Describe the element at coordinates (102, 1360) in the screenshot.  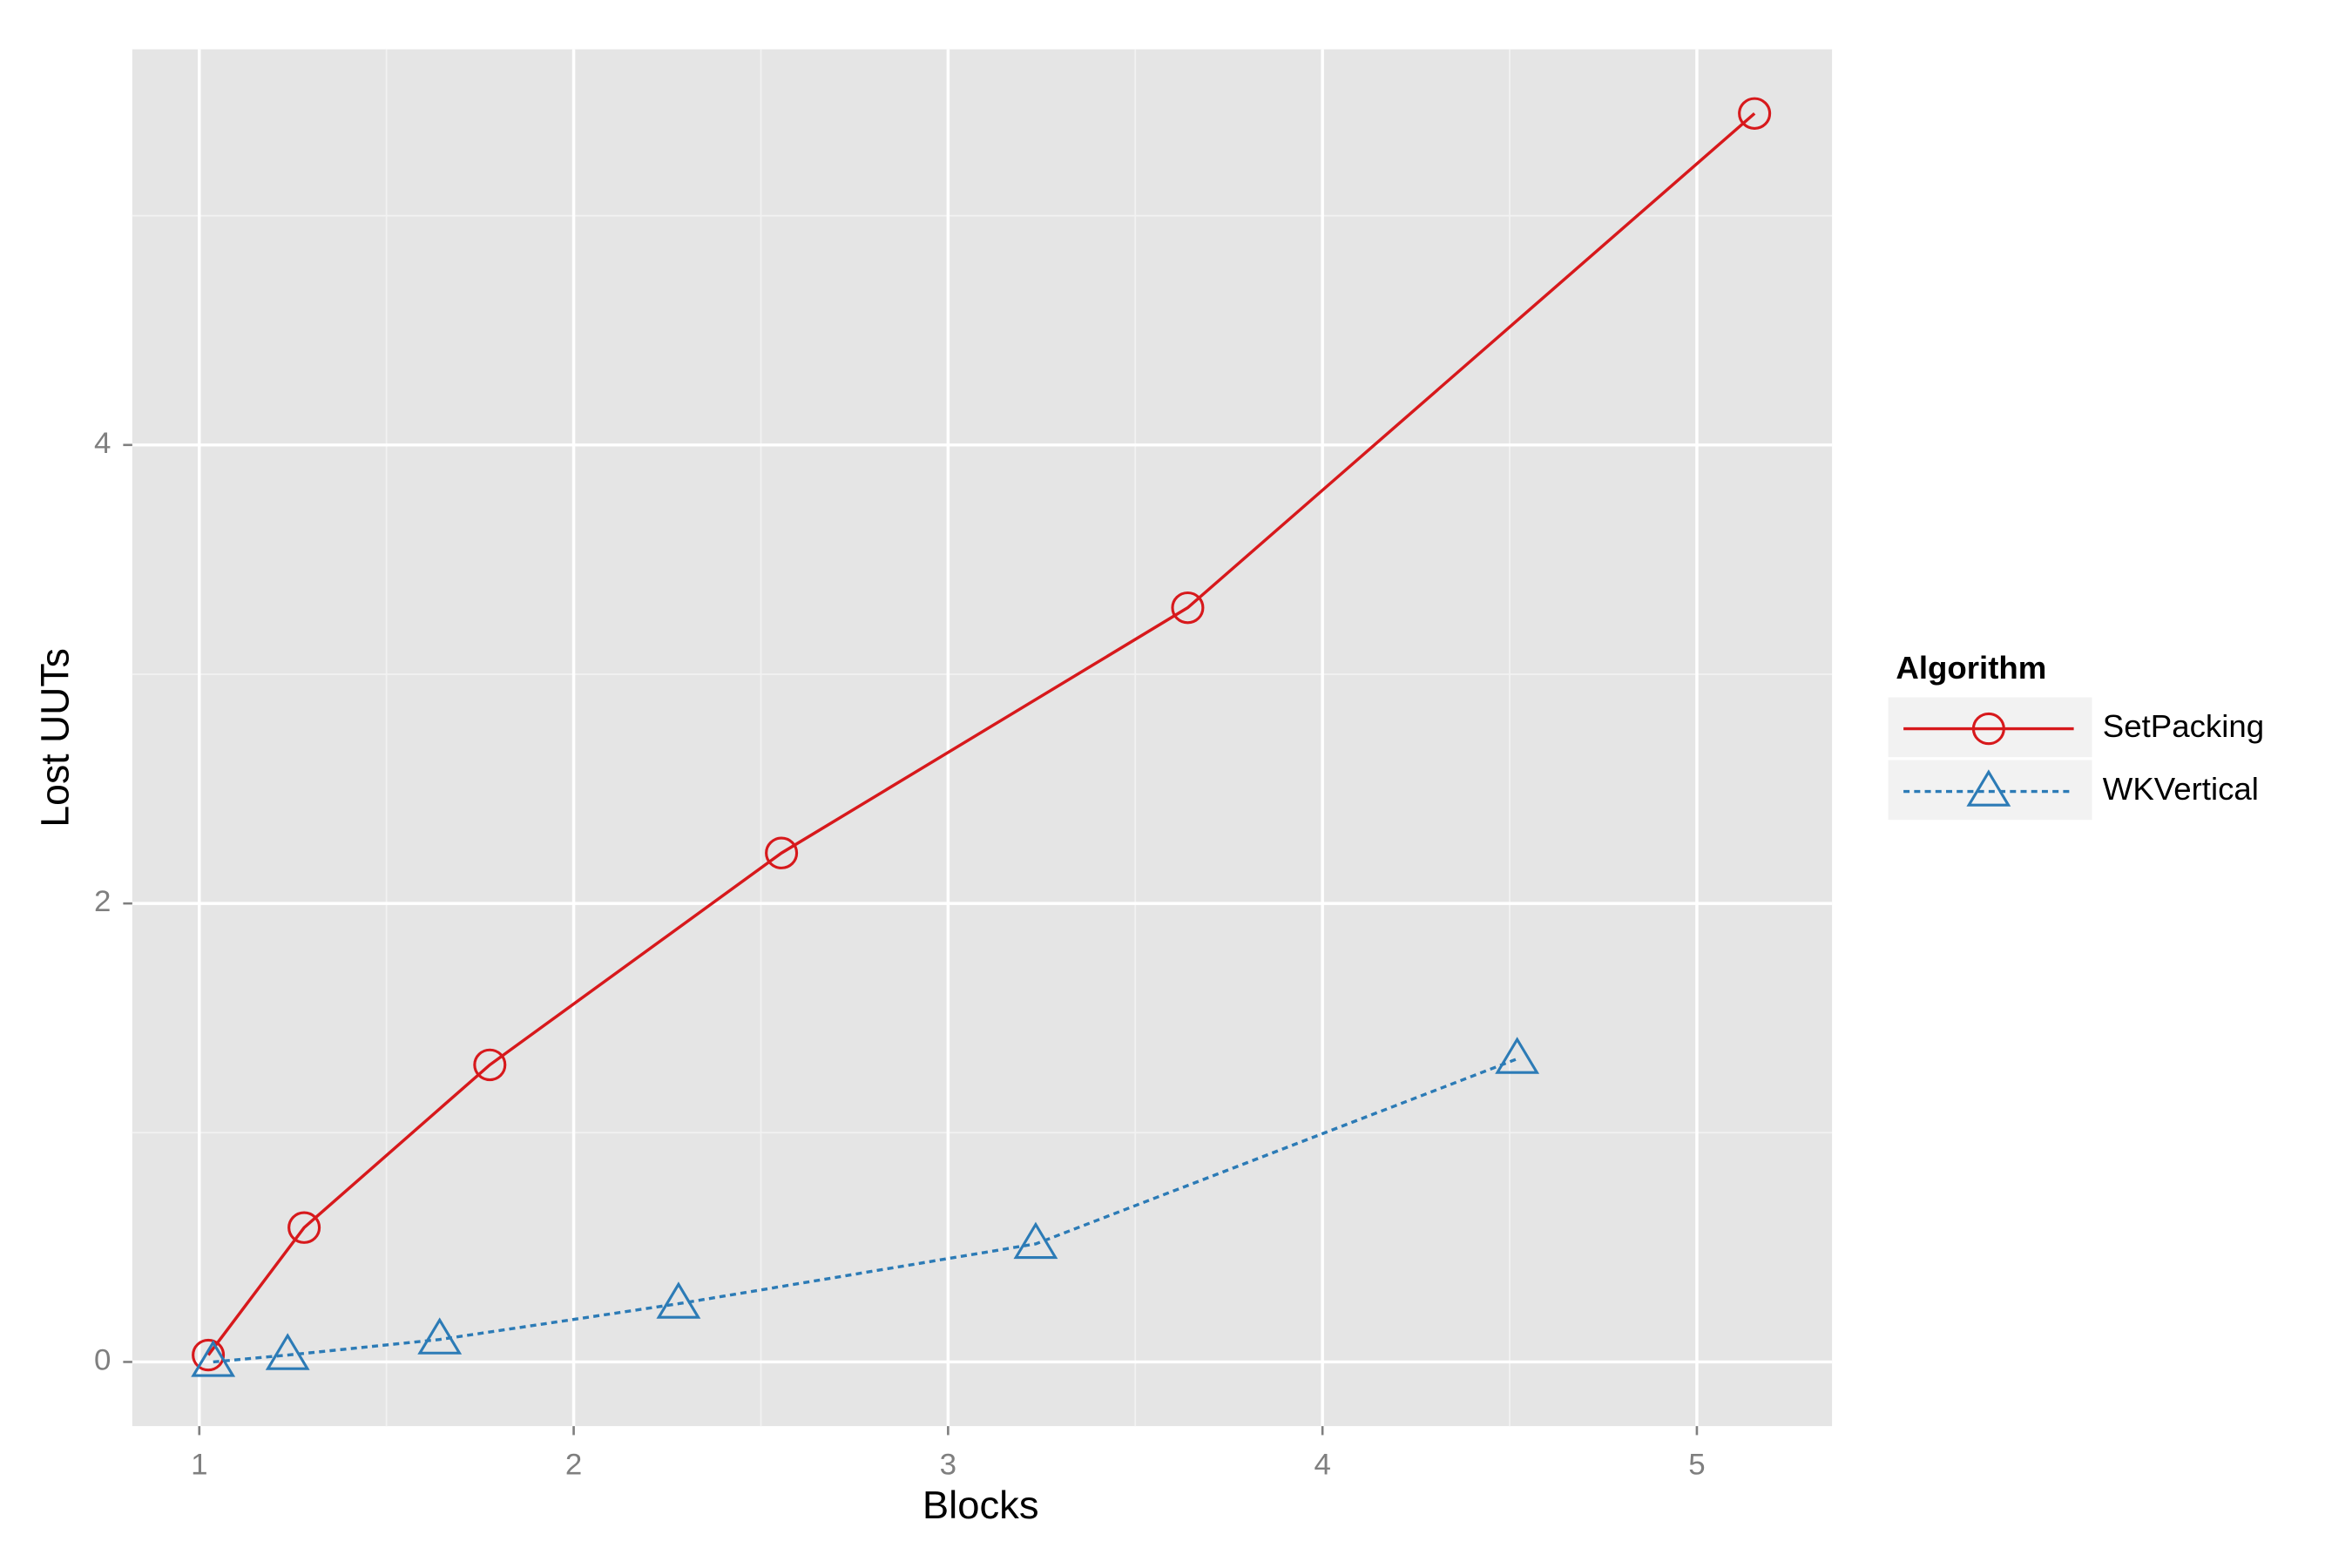
I see `y-tick-label: 0` at that location.